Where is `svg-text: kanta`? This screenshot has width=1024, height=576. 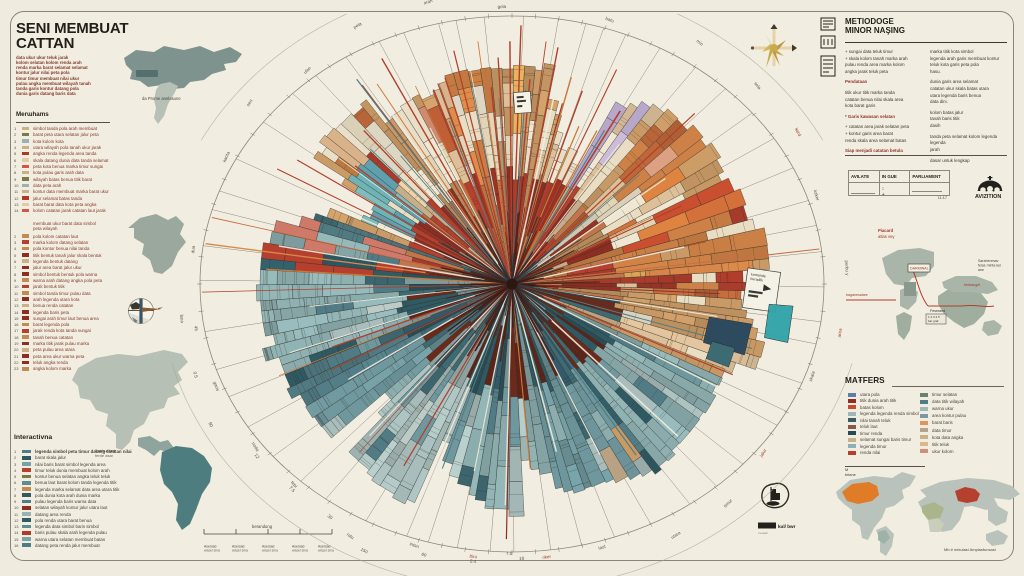 svg-text: kanta is located at coordinates (226, 156).